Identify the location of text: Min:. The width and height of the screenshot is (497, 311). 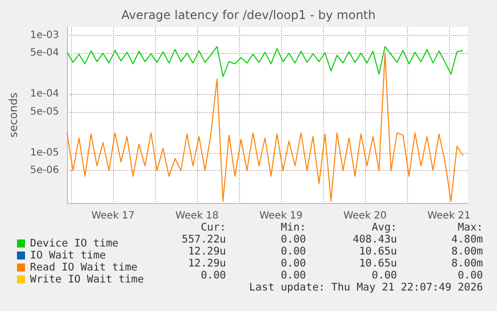
(293, 228).